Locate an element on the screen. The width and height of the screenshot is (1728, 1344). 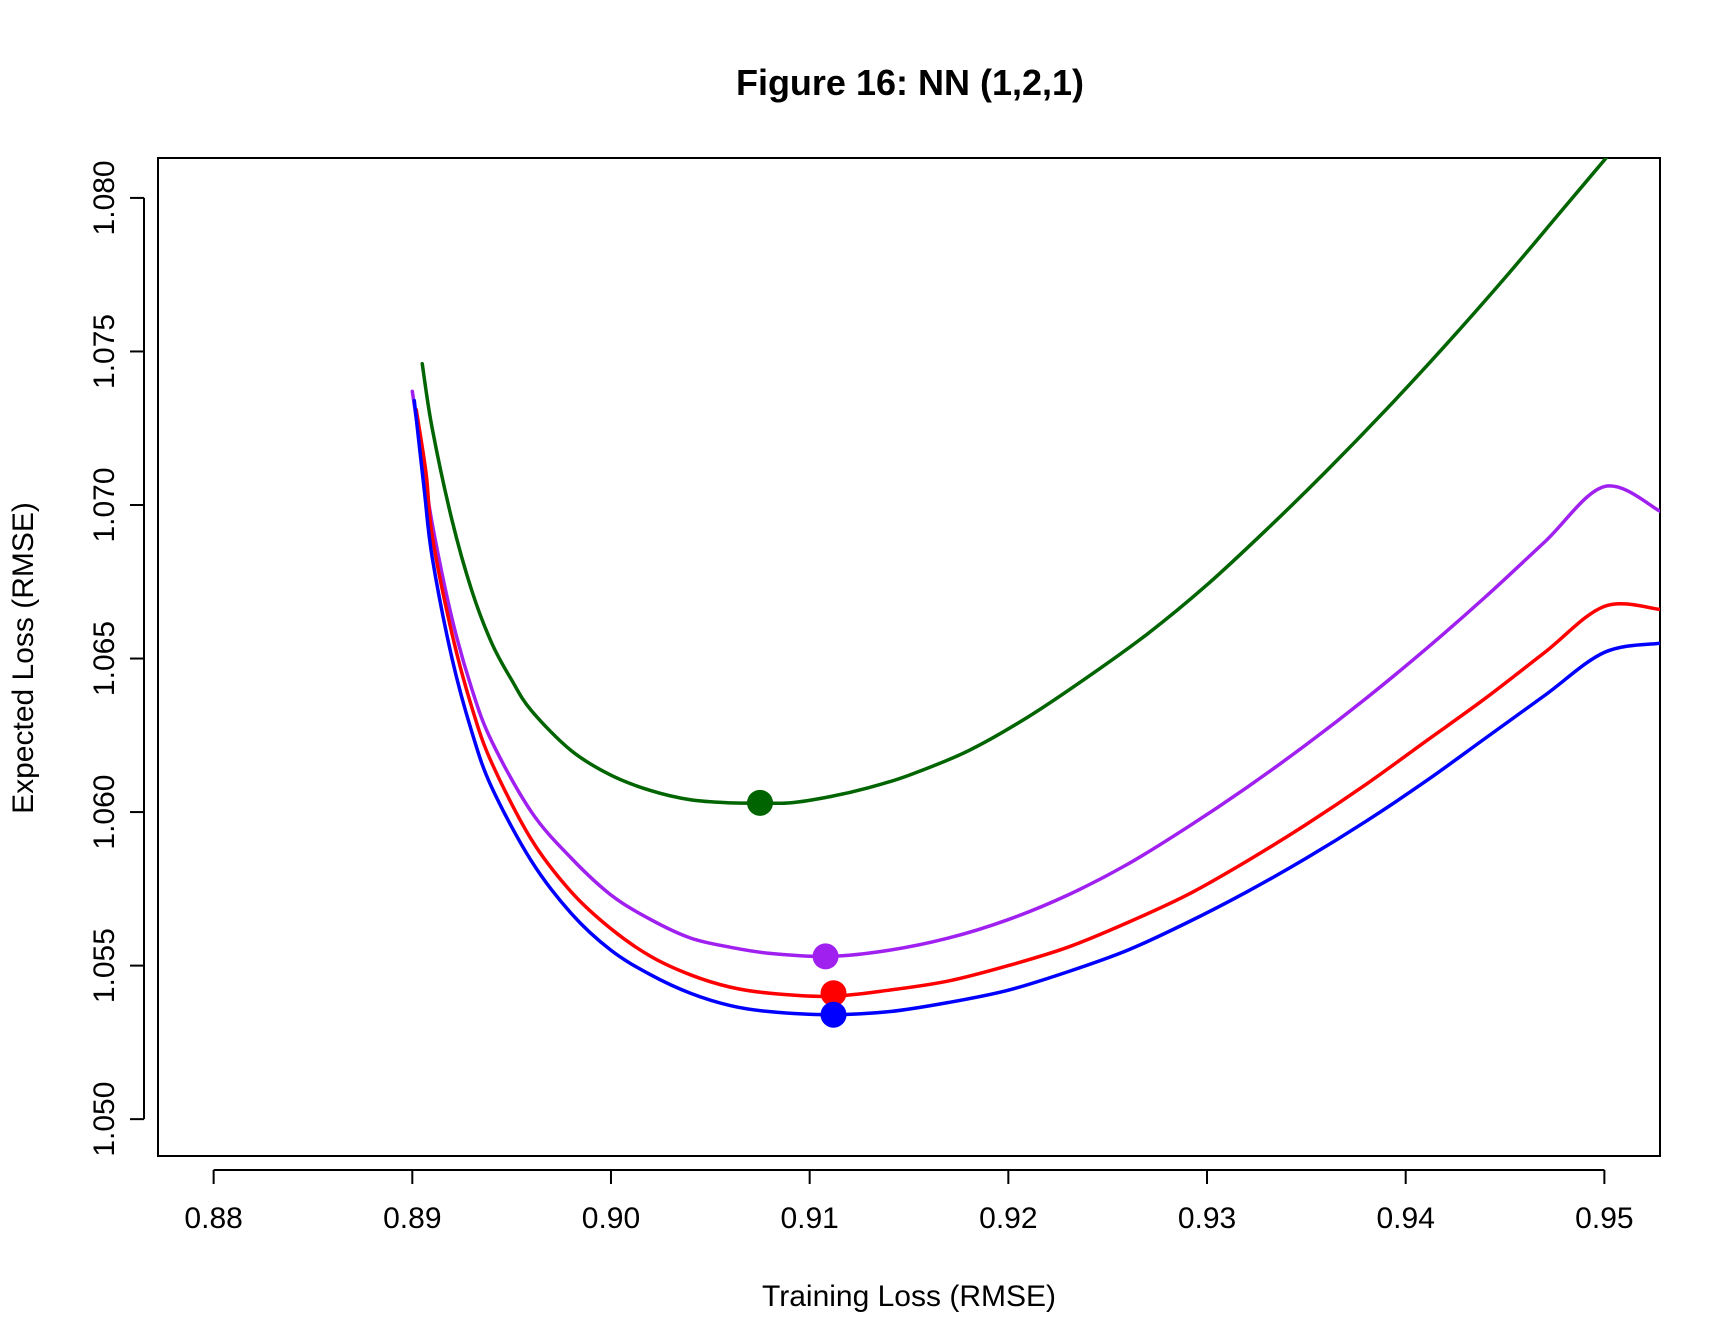
x-tick-label: 0.94 is located at coordinates (1405, 1218).